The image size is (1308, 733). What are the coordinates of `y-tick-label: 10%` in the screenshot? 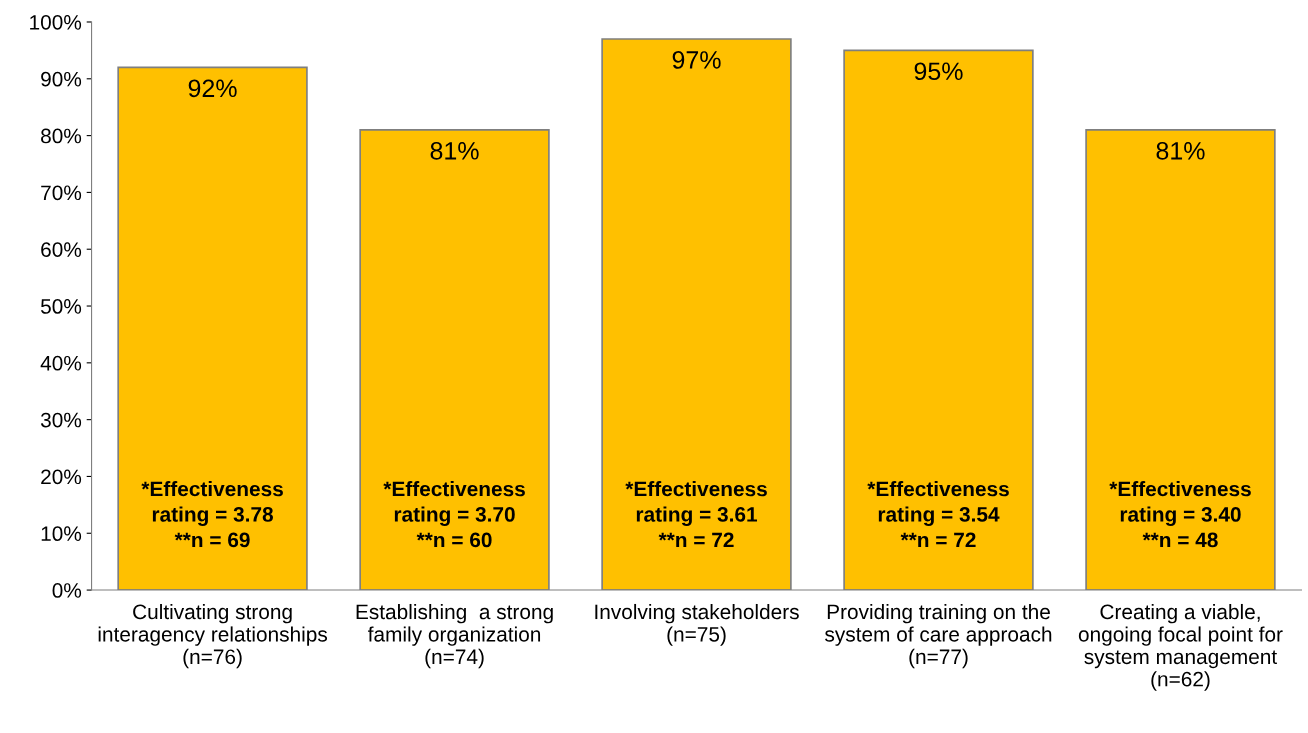 It's located at (61, 534).